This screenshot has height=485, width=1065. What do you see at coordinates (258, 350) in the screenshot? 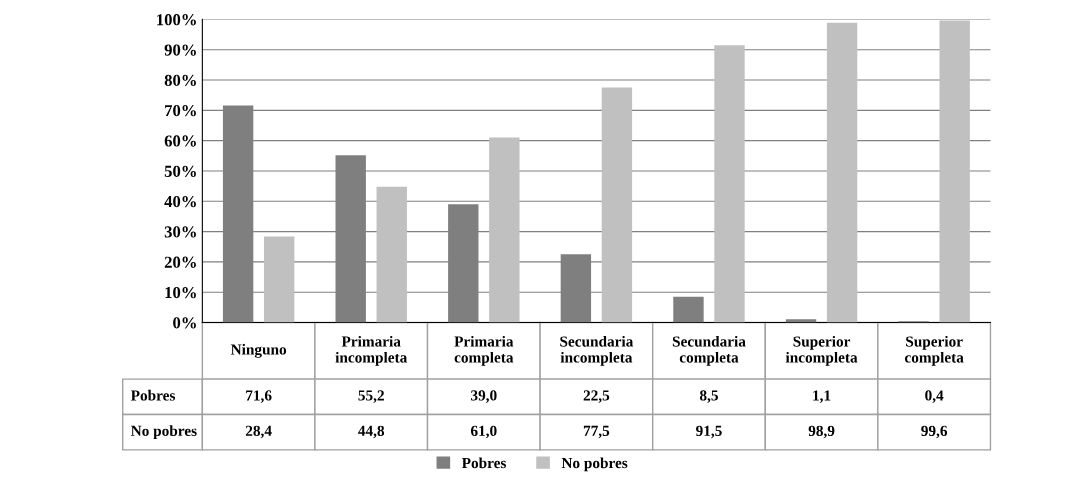
I see `x-tick-label: Ninguno` at bounding box center [258, 350].